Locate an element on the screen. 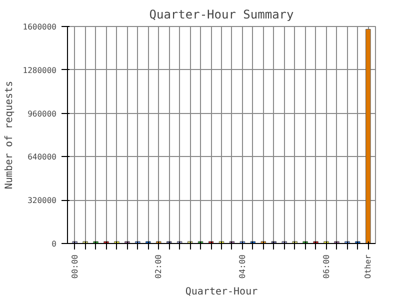  x-axis-title: Quarter-Hour is located at coordinates (221, 292).